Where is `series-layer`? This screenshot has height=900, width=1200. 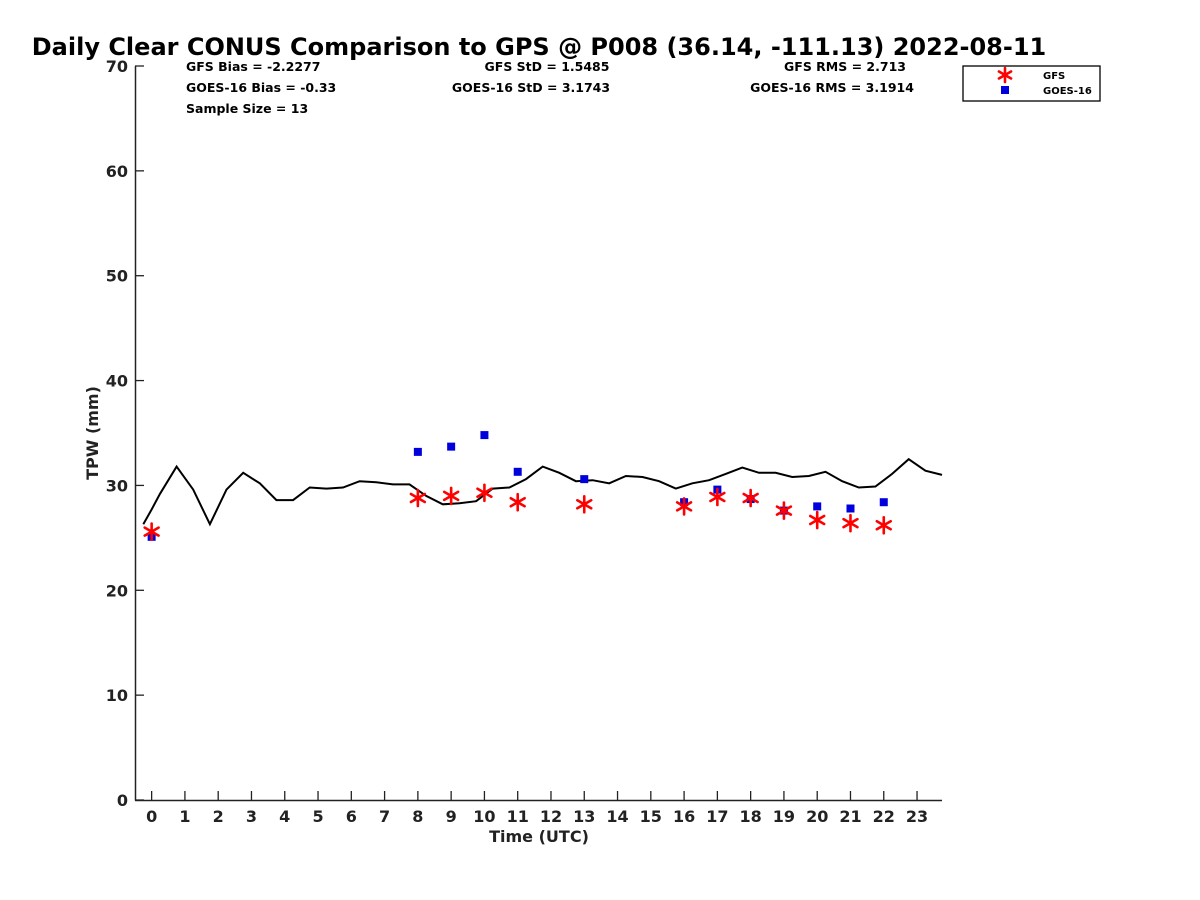 series-layer is located at coordinates (542, 486).